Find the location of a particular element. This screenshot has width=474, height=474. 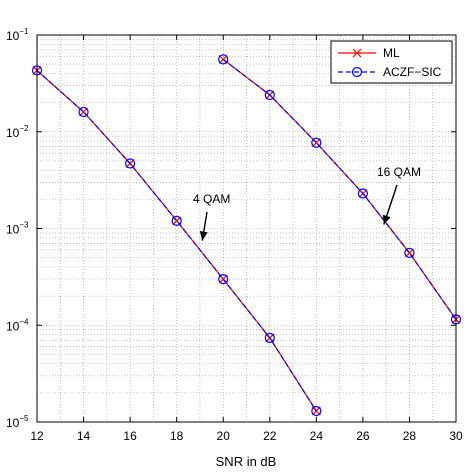

x-tick-label: 28 is located at coordinates (410, 436).